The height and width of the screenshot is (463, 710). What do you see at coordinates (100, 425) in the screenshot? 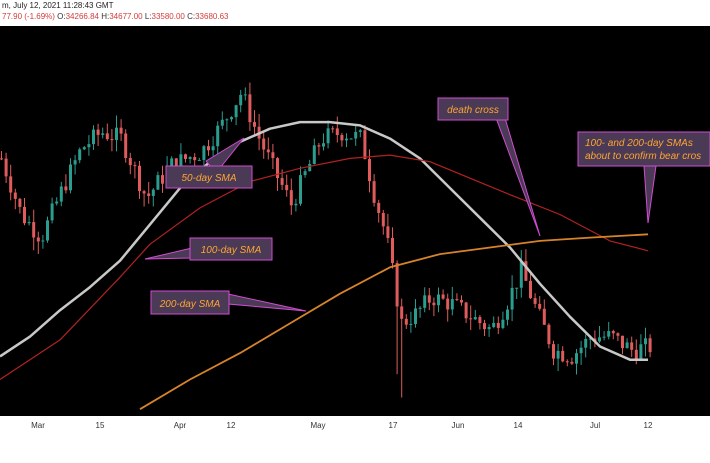
I see `x-tick-label: 15` at bounding box center [100, 425].